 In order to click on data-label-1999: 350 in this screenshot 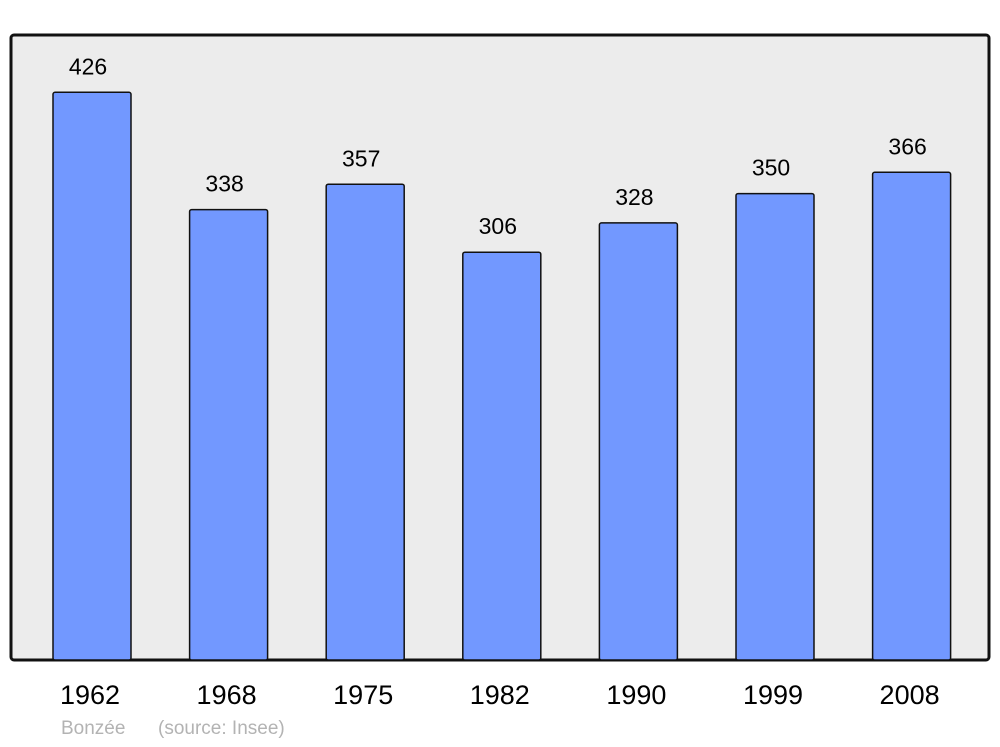, I will do `click(771, 168)`.